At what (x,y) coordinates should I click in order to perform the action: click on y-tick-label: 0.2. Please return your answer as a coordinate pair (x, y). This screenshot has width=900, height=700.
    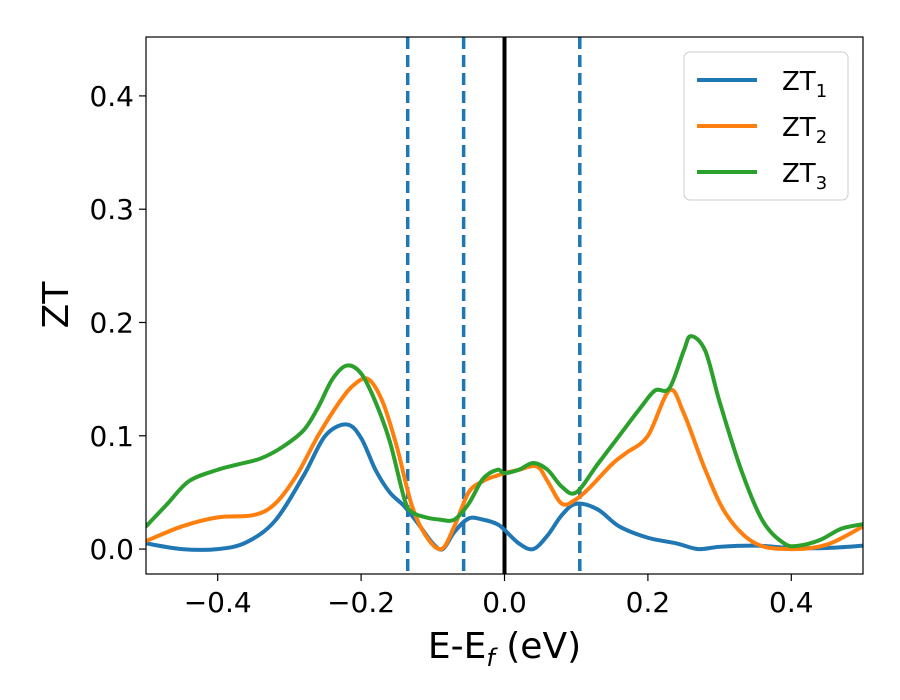
    Looking at the image, I should click on (111, 322).